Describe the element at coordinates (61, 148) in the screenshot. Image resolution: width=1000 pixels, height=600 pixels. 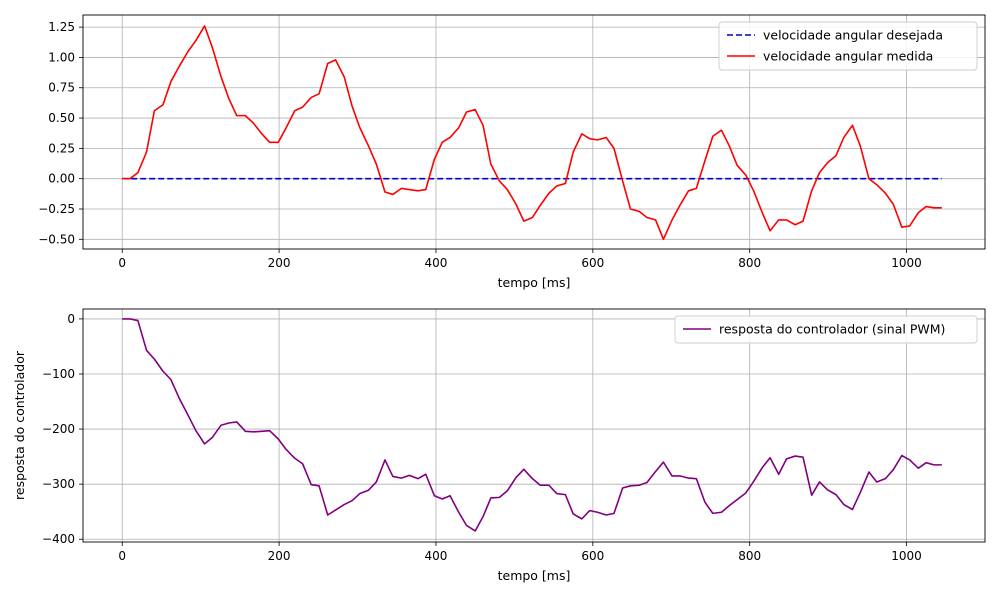
I see `y-tick-label: 0.25` at that location.